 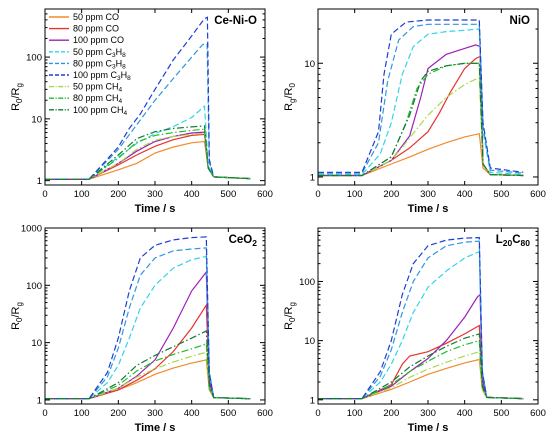 I want to click on legend-label: 80 ppm CH4, so click(x=98, y=99).